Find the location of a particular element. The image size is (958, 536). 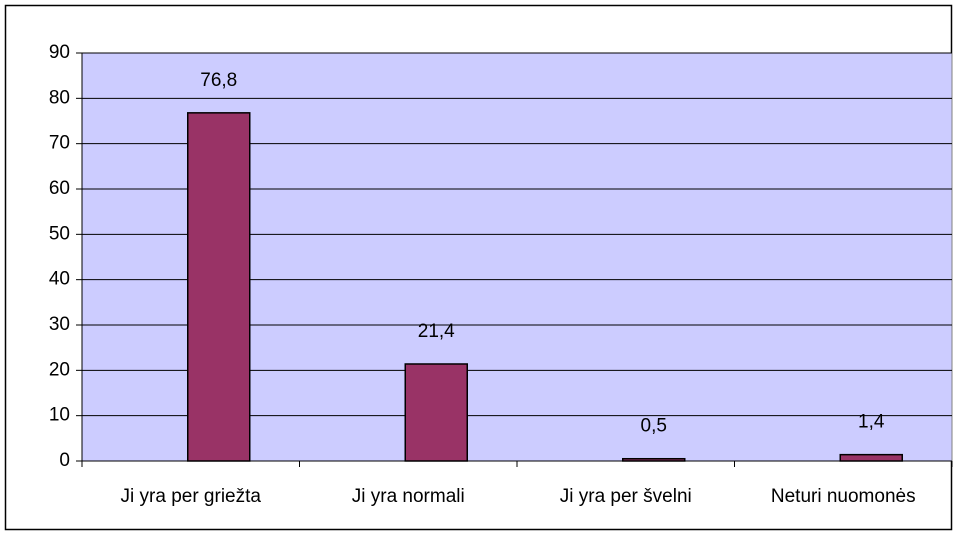

y-tick-label: 40 is located at coordinates (59, 279).